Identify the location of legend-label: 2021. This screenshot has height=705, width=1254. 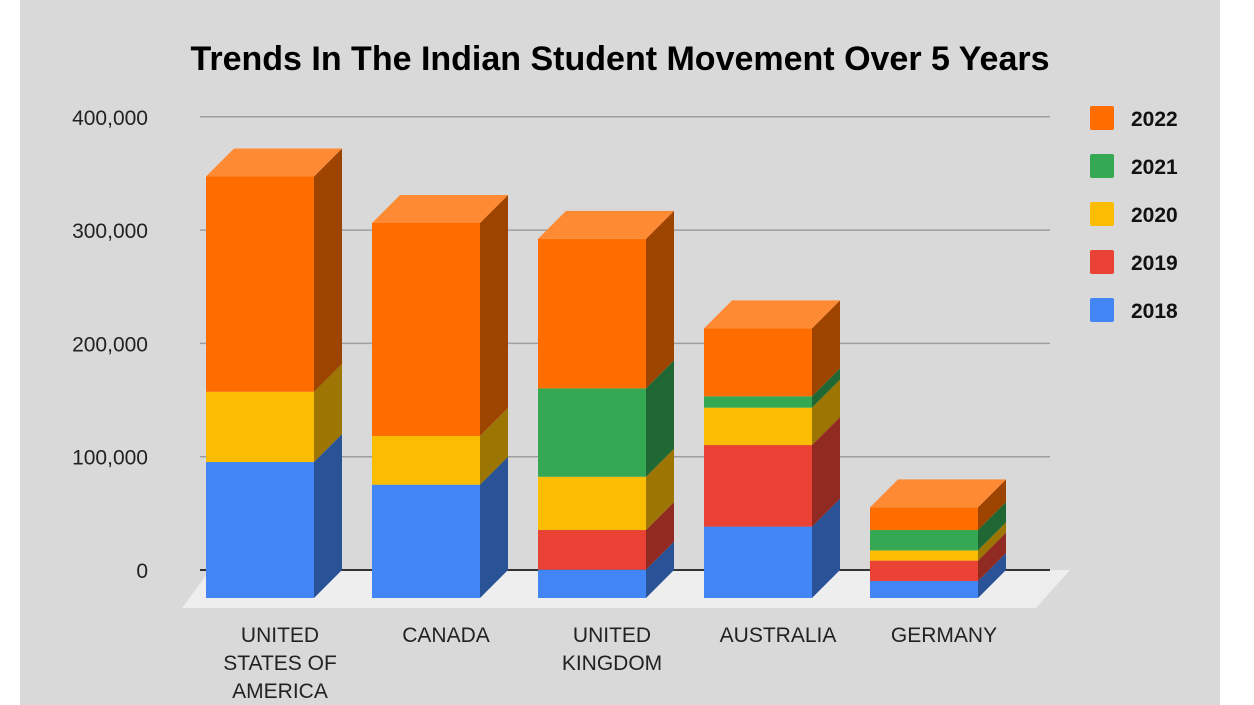
(1154, 167).